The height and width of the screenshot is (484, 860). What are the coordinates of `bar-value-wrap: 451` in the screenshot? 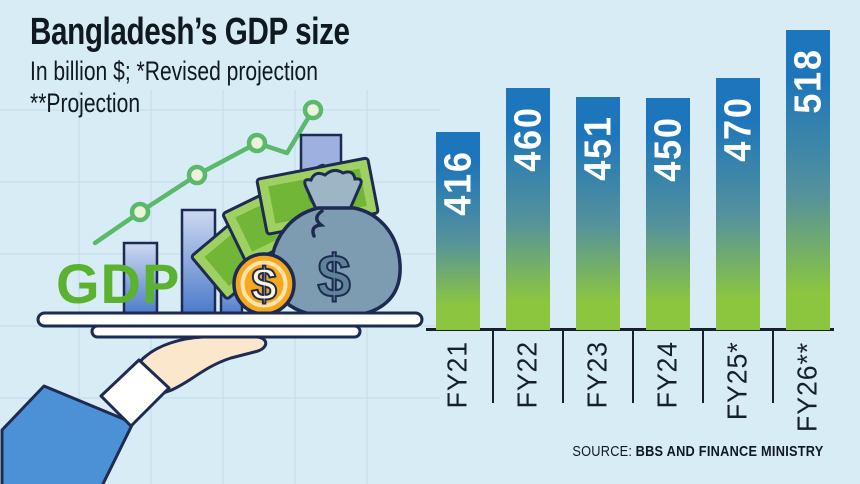 It's located at (598, 148).